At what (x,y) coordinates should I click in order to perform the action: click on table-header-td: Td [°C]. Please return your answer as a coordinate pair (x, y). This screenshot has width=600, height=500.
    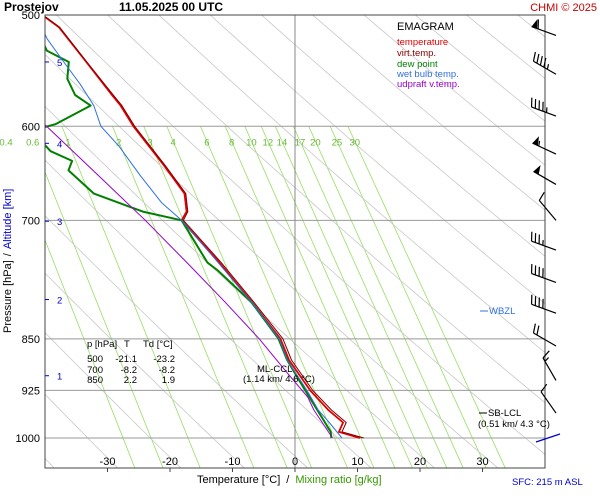
    Looking at the image, I should click on (158, 344).